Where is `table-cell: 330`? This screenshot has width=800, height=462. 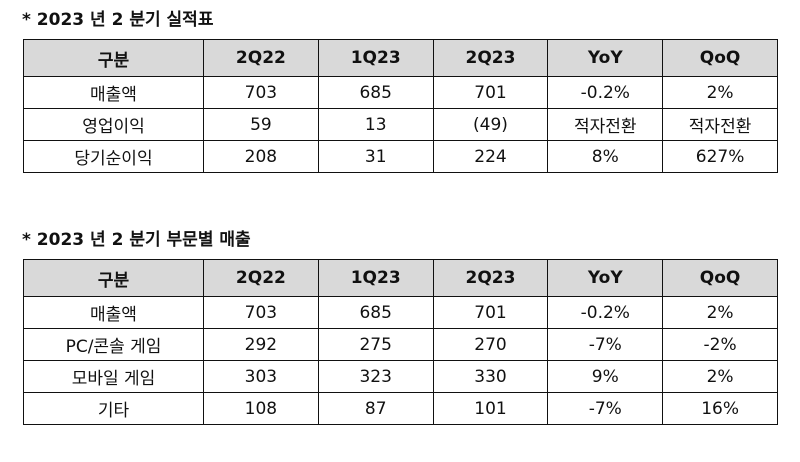
table-cell: 330 is located at coordinates (490, 376).